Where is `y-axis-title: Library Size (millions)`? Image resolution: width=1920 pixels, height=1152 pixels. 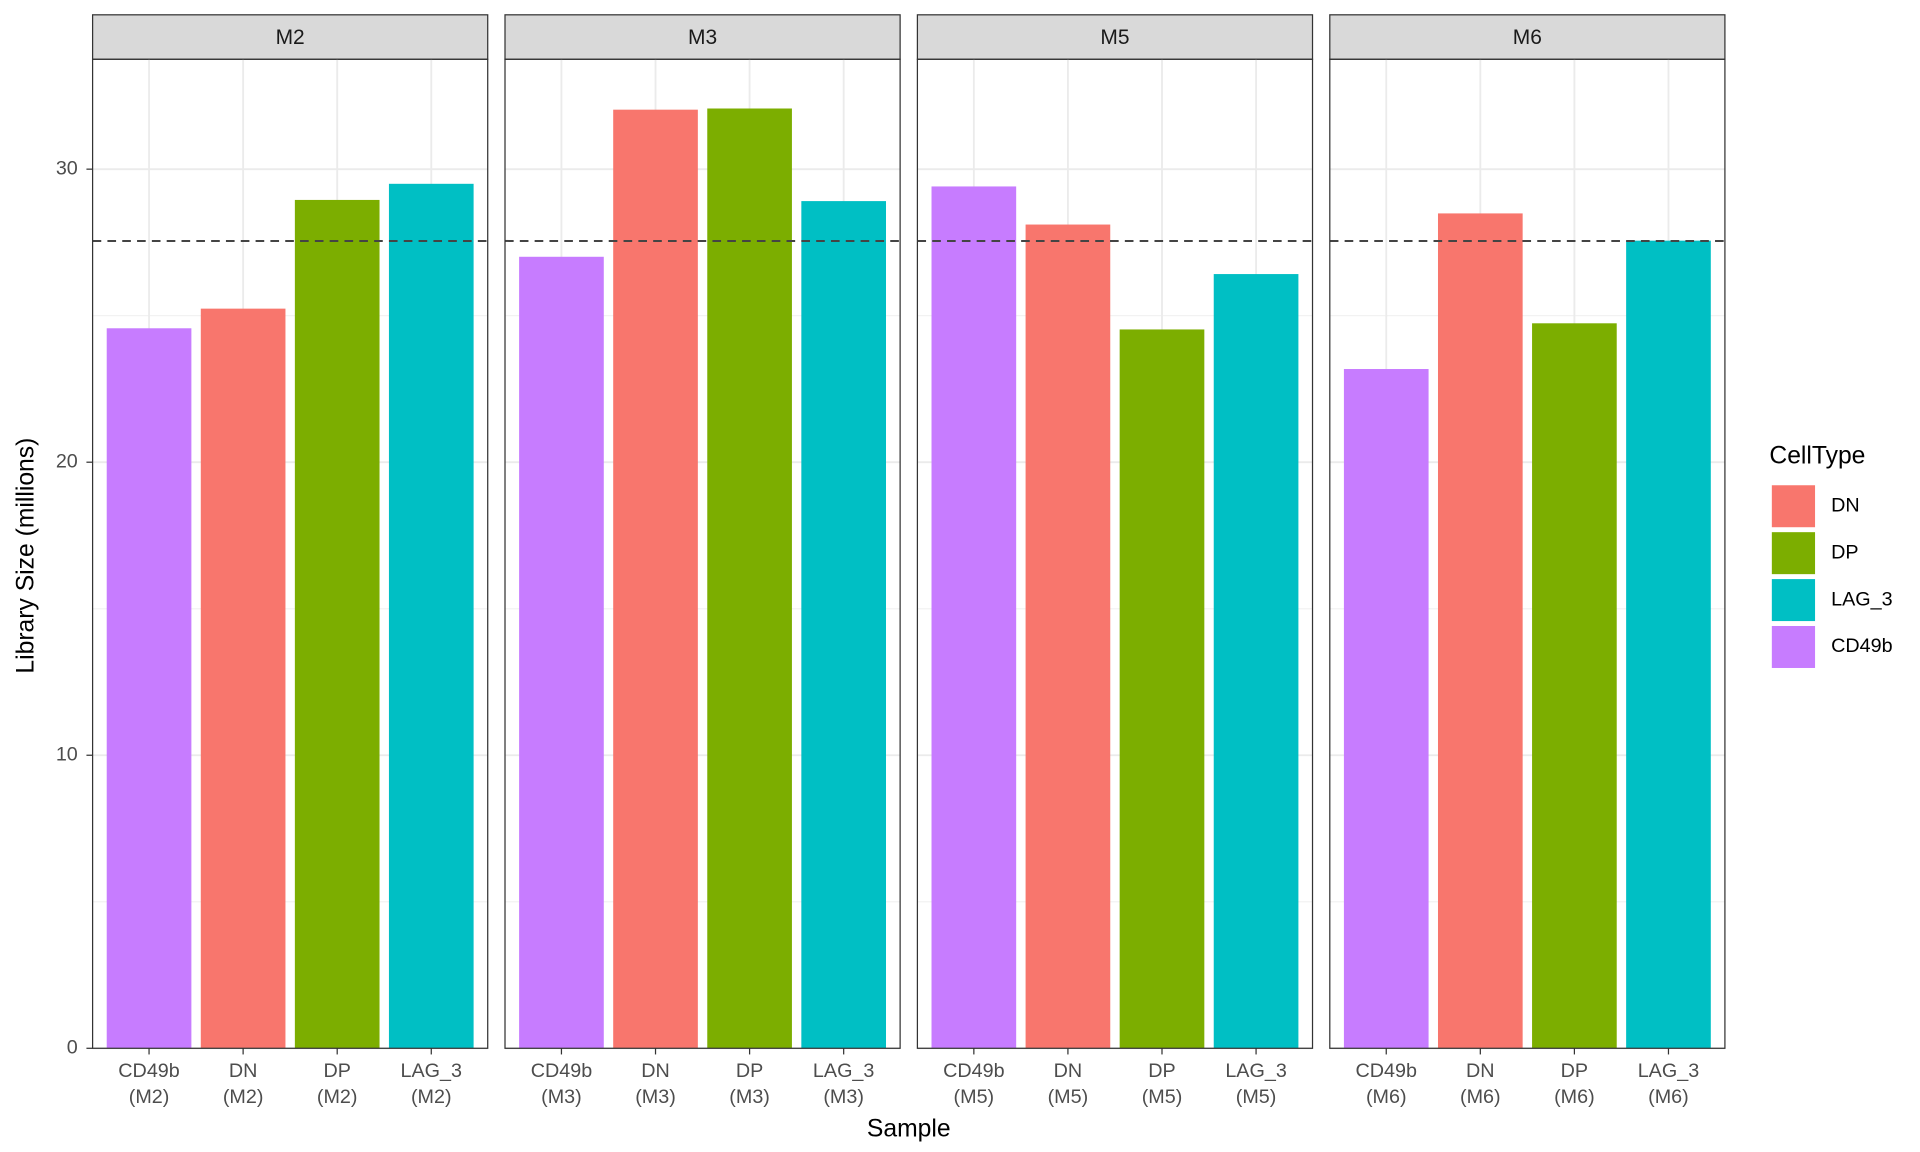 y-axis-title: Library Size (millions) is located at coordinates (26, 556).